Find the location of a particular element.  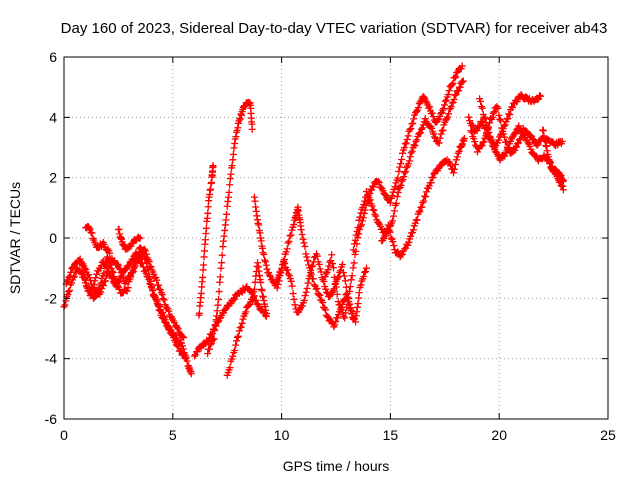

y-tick-label: -6 is located at coordinates (51, 419).